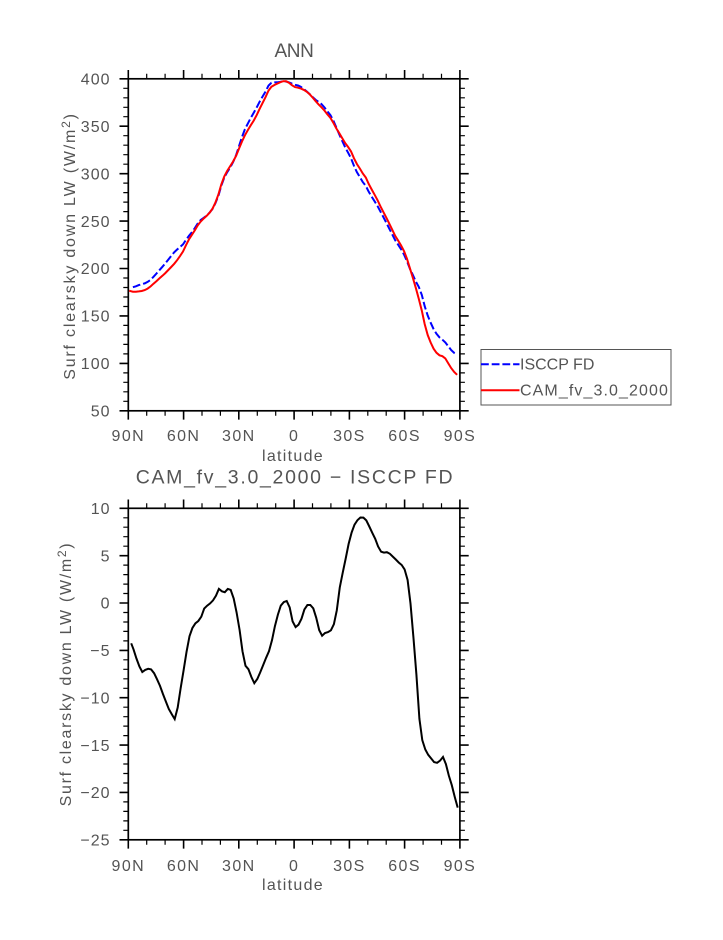  Describe the element at coordinates (96, 269) in the screenshot. I see `svg-text: 200` at that location.